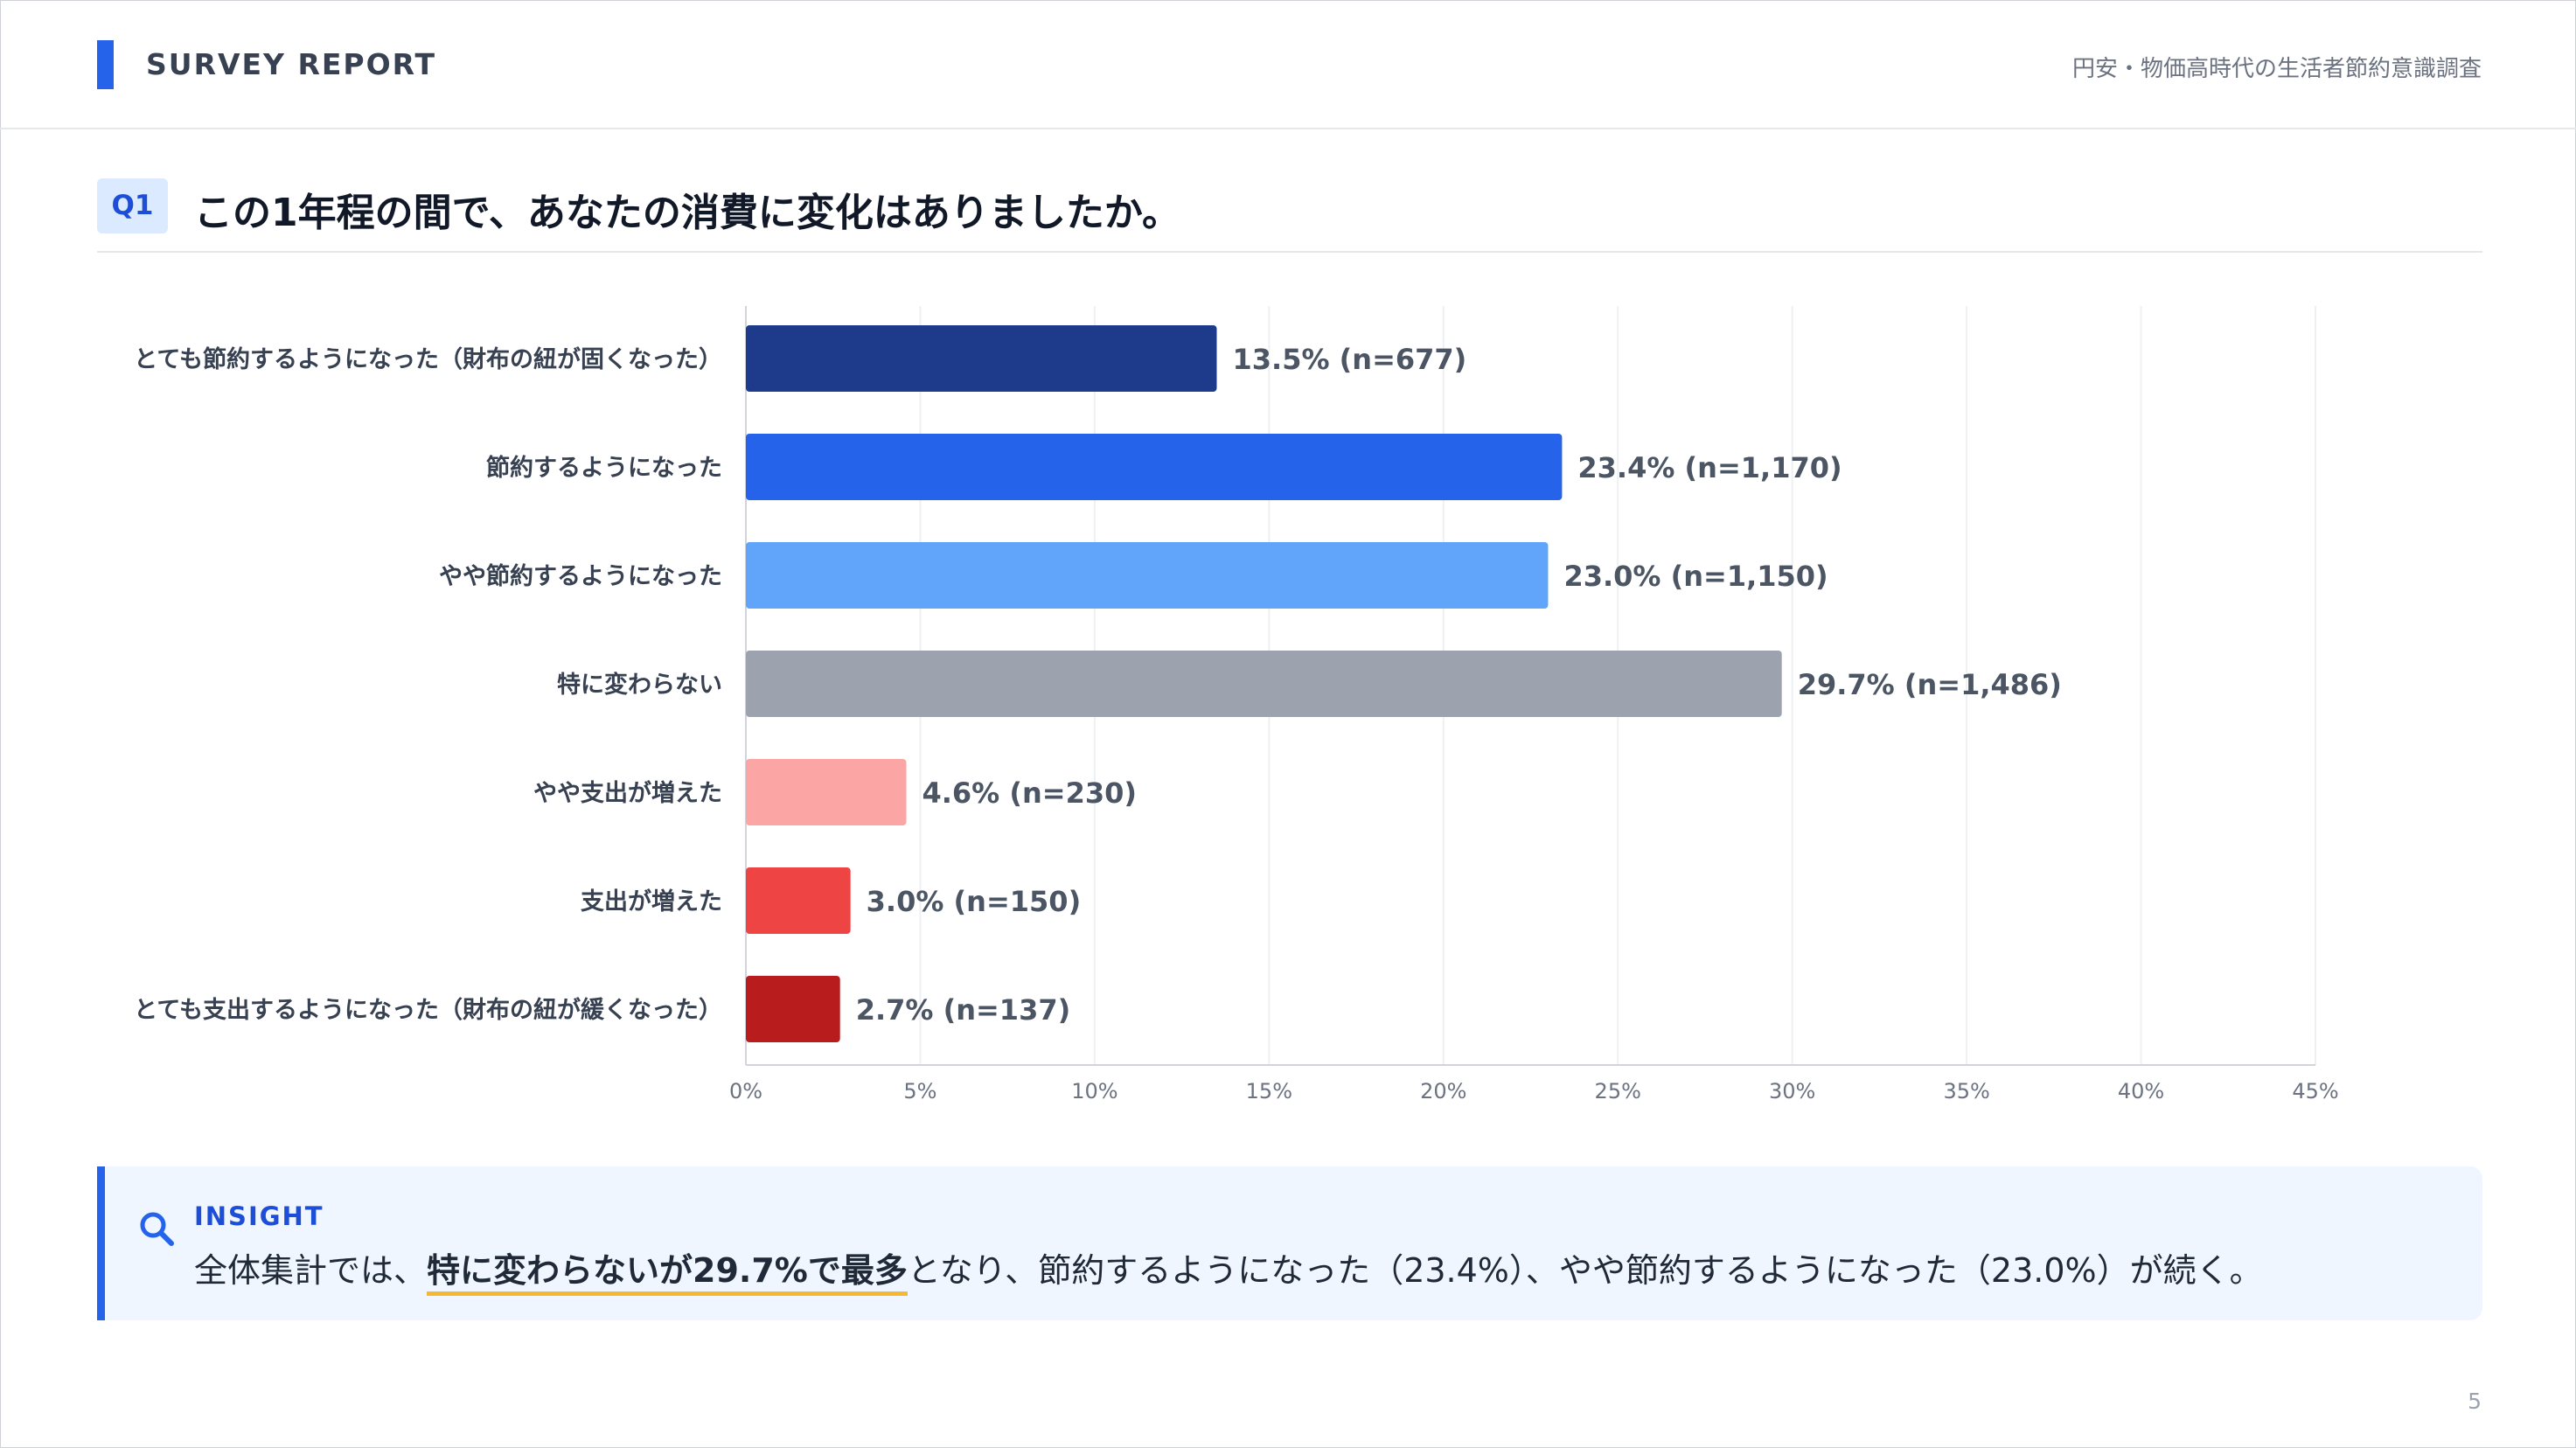  I want to click on x-tick-label: 35%, so click(1966, 1091).